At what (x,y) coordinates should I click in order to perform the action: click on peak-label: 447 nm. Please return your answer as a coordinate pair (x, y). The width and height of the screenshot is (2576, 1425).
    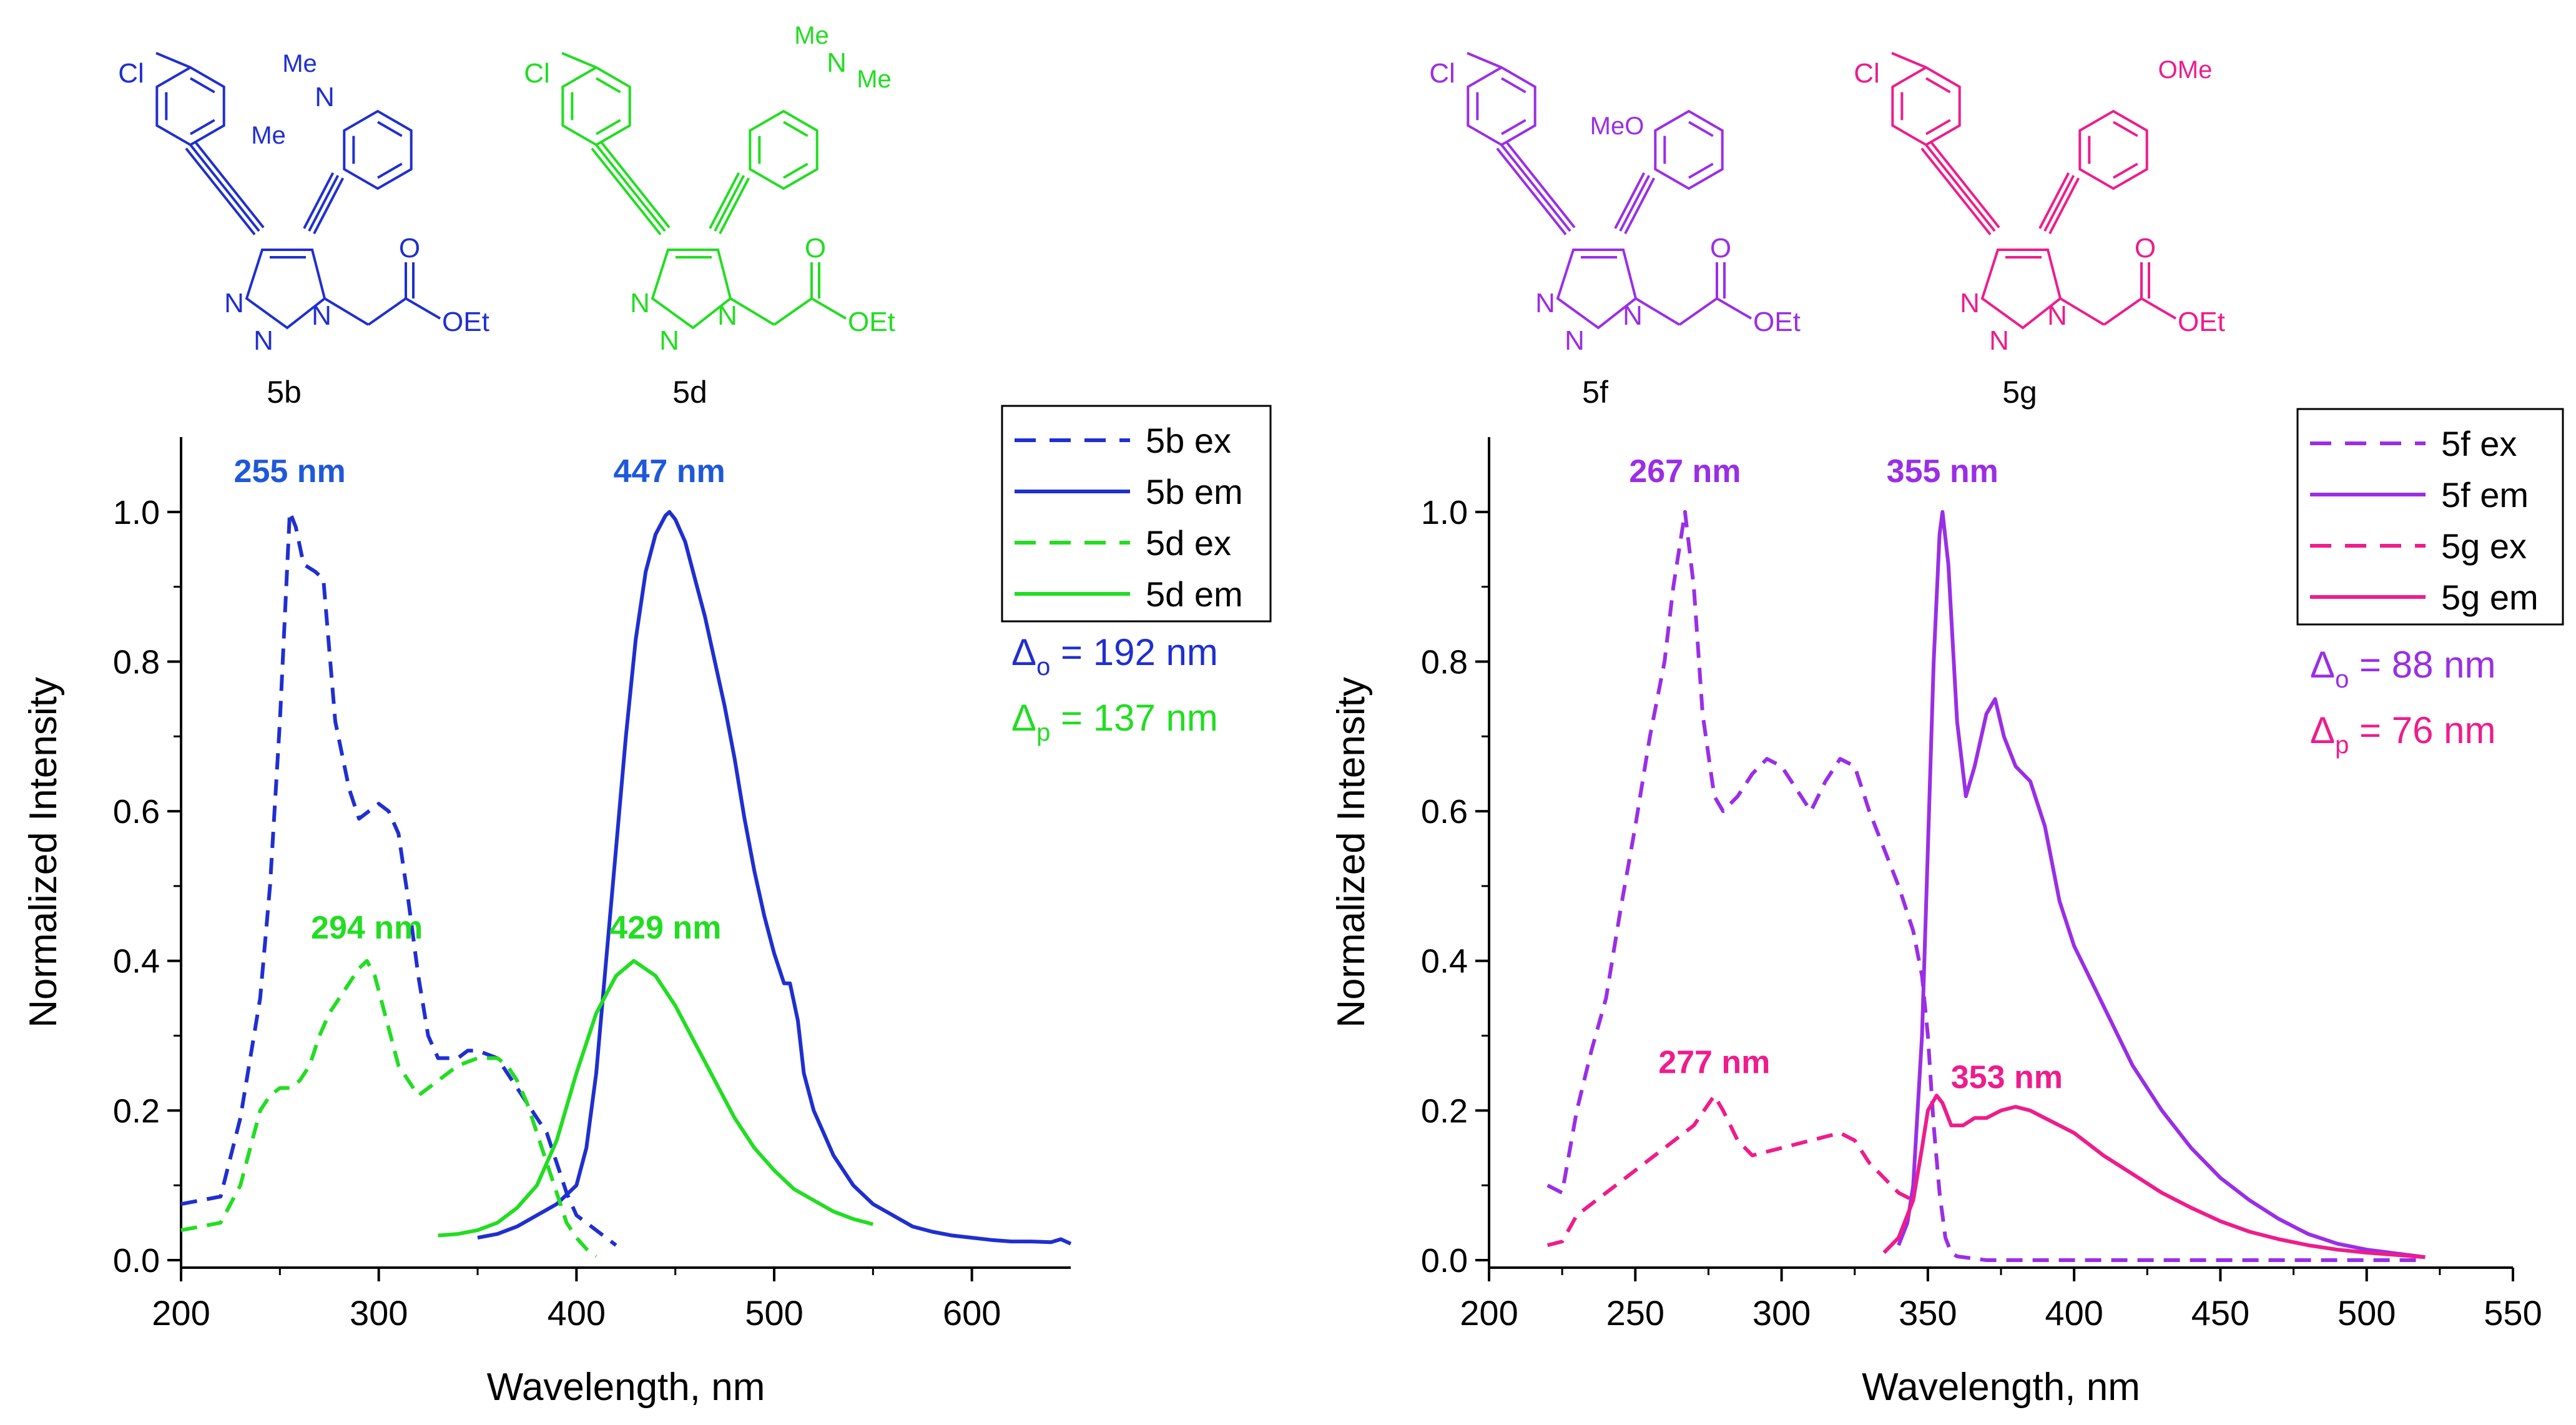
    Looking at the image, I should click on (669, 472).